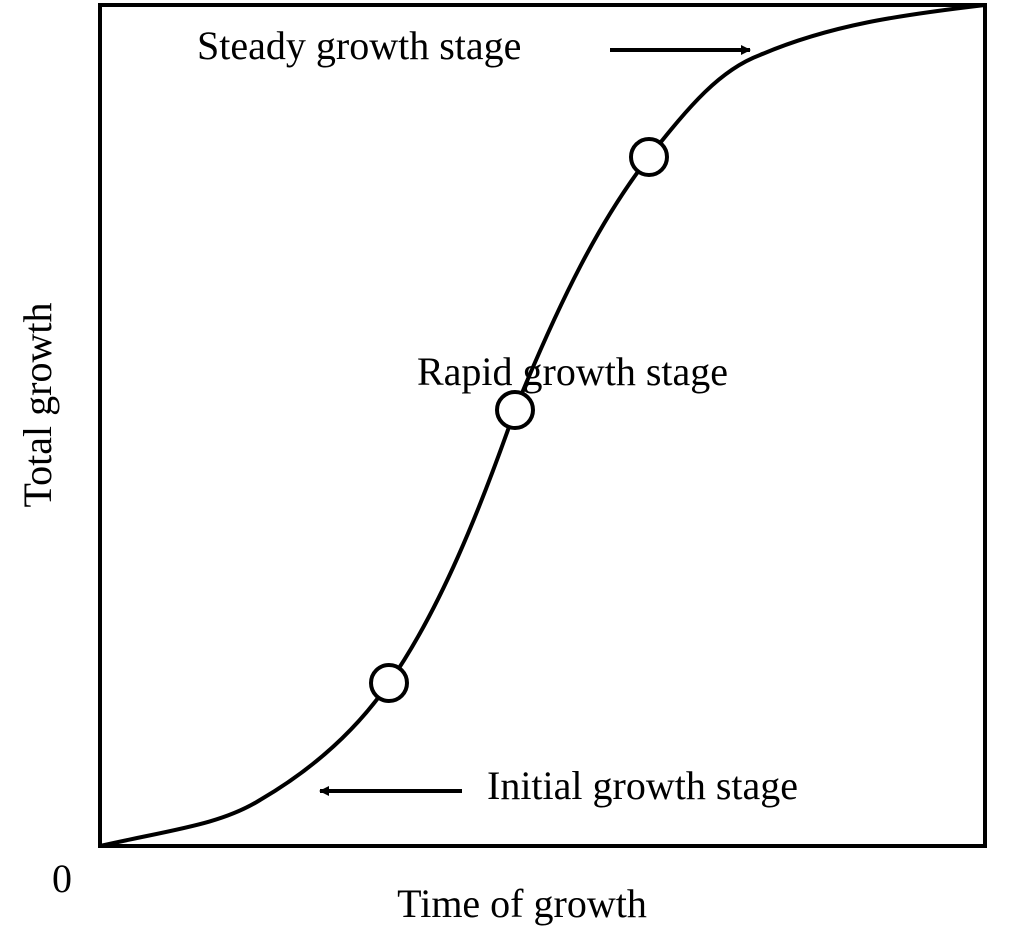  Describe the element at coordinates (37, 405) in the screenshot. I see `y-axis-label: Total growth` at that location.